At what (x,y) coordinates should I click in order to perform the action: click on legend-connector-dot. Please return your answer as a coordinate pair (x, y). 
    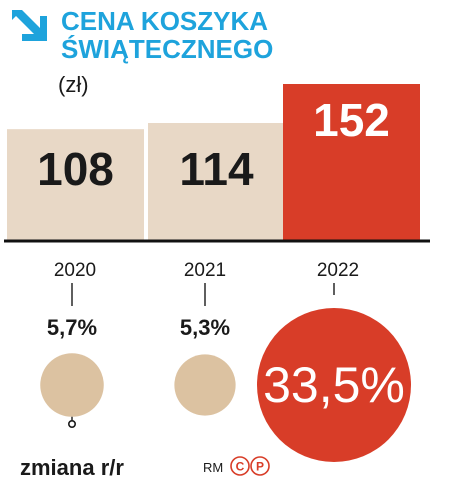
    Looking at the image, I should click on (72, 423).